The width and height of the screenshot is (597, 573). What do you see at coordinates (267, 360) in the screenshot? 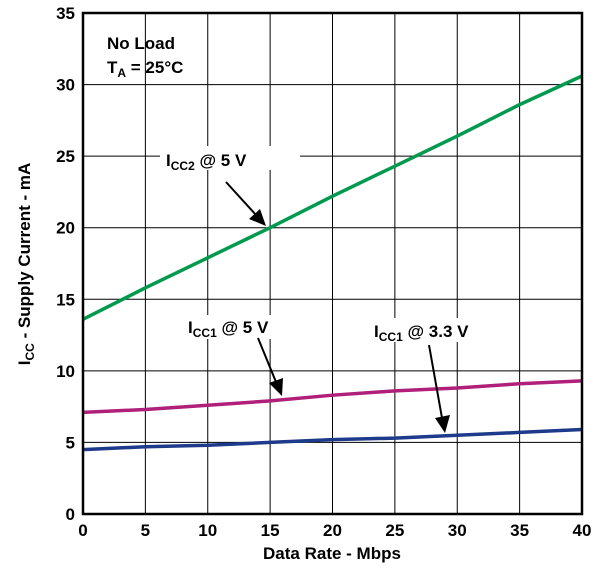
I see `arrow-line-icc1-5v` at bounding box center [267, 360].